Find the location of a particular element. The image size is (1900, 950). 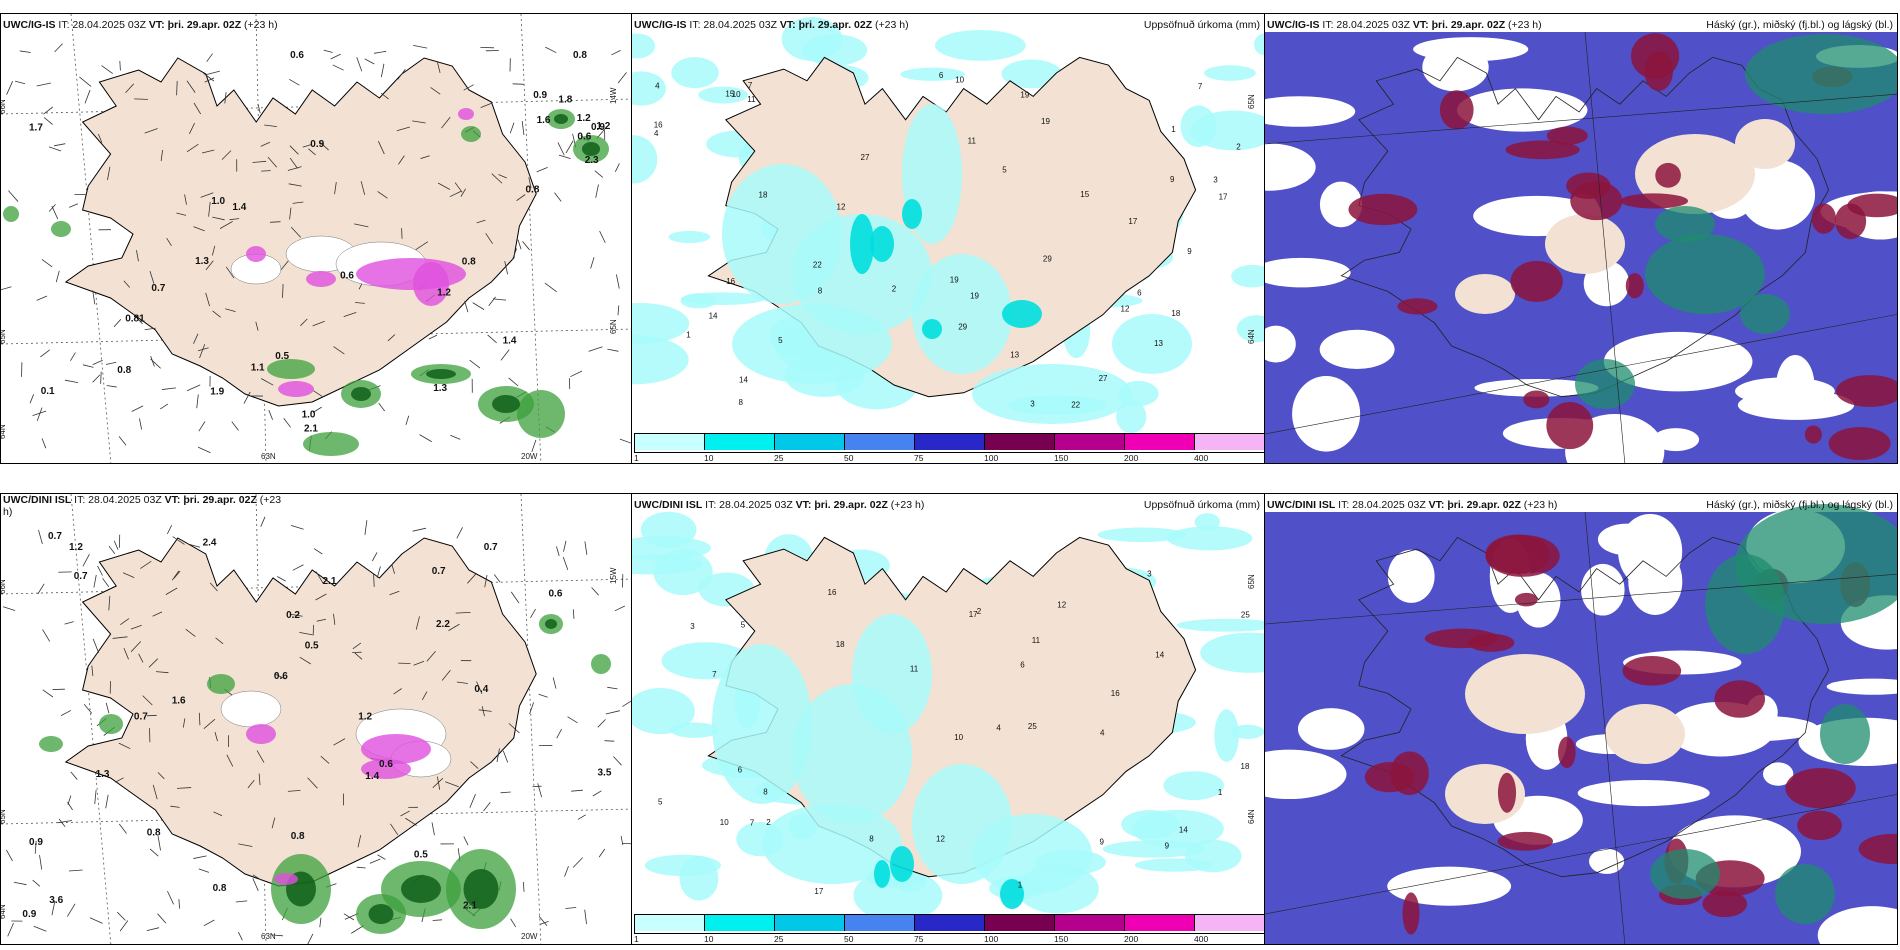

graticule-line is located at coordinates (1581, 374).